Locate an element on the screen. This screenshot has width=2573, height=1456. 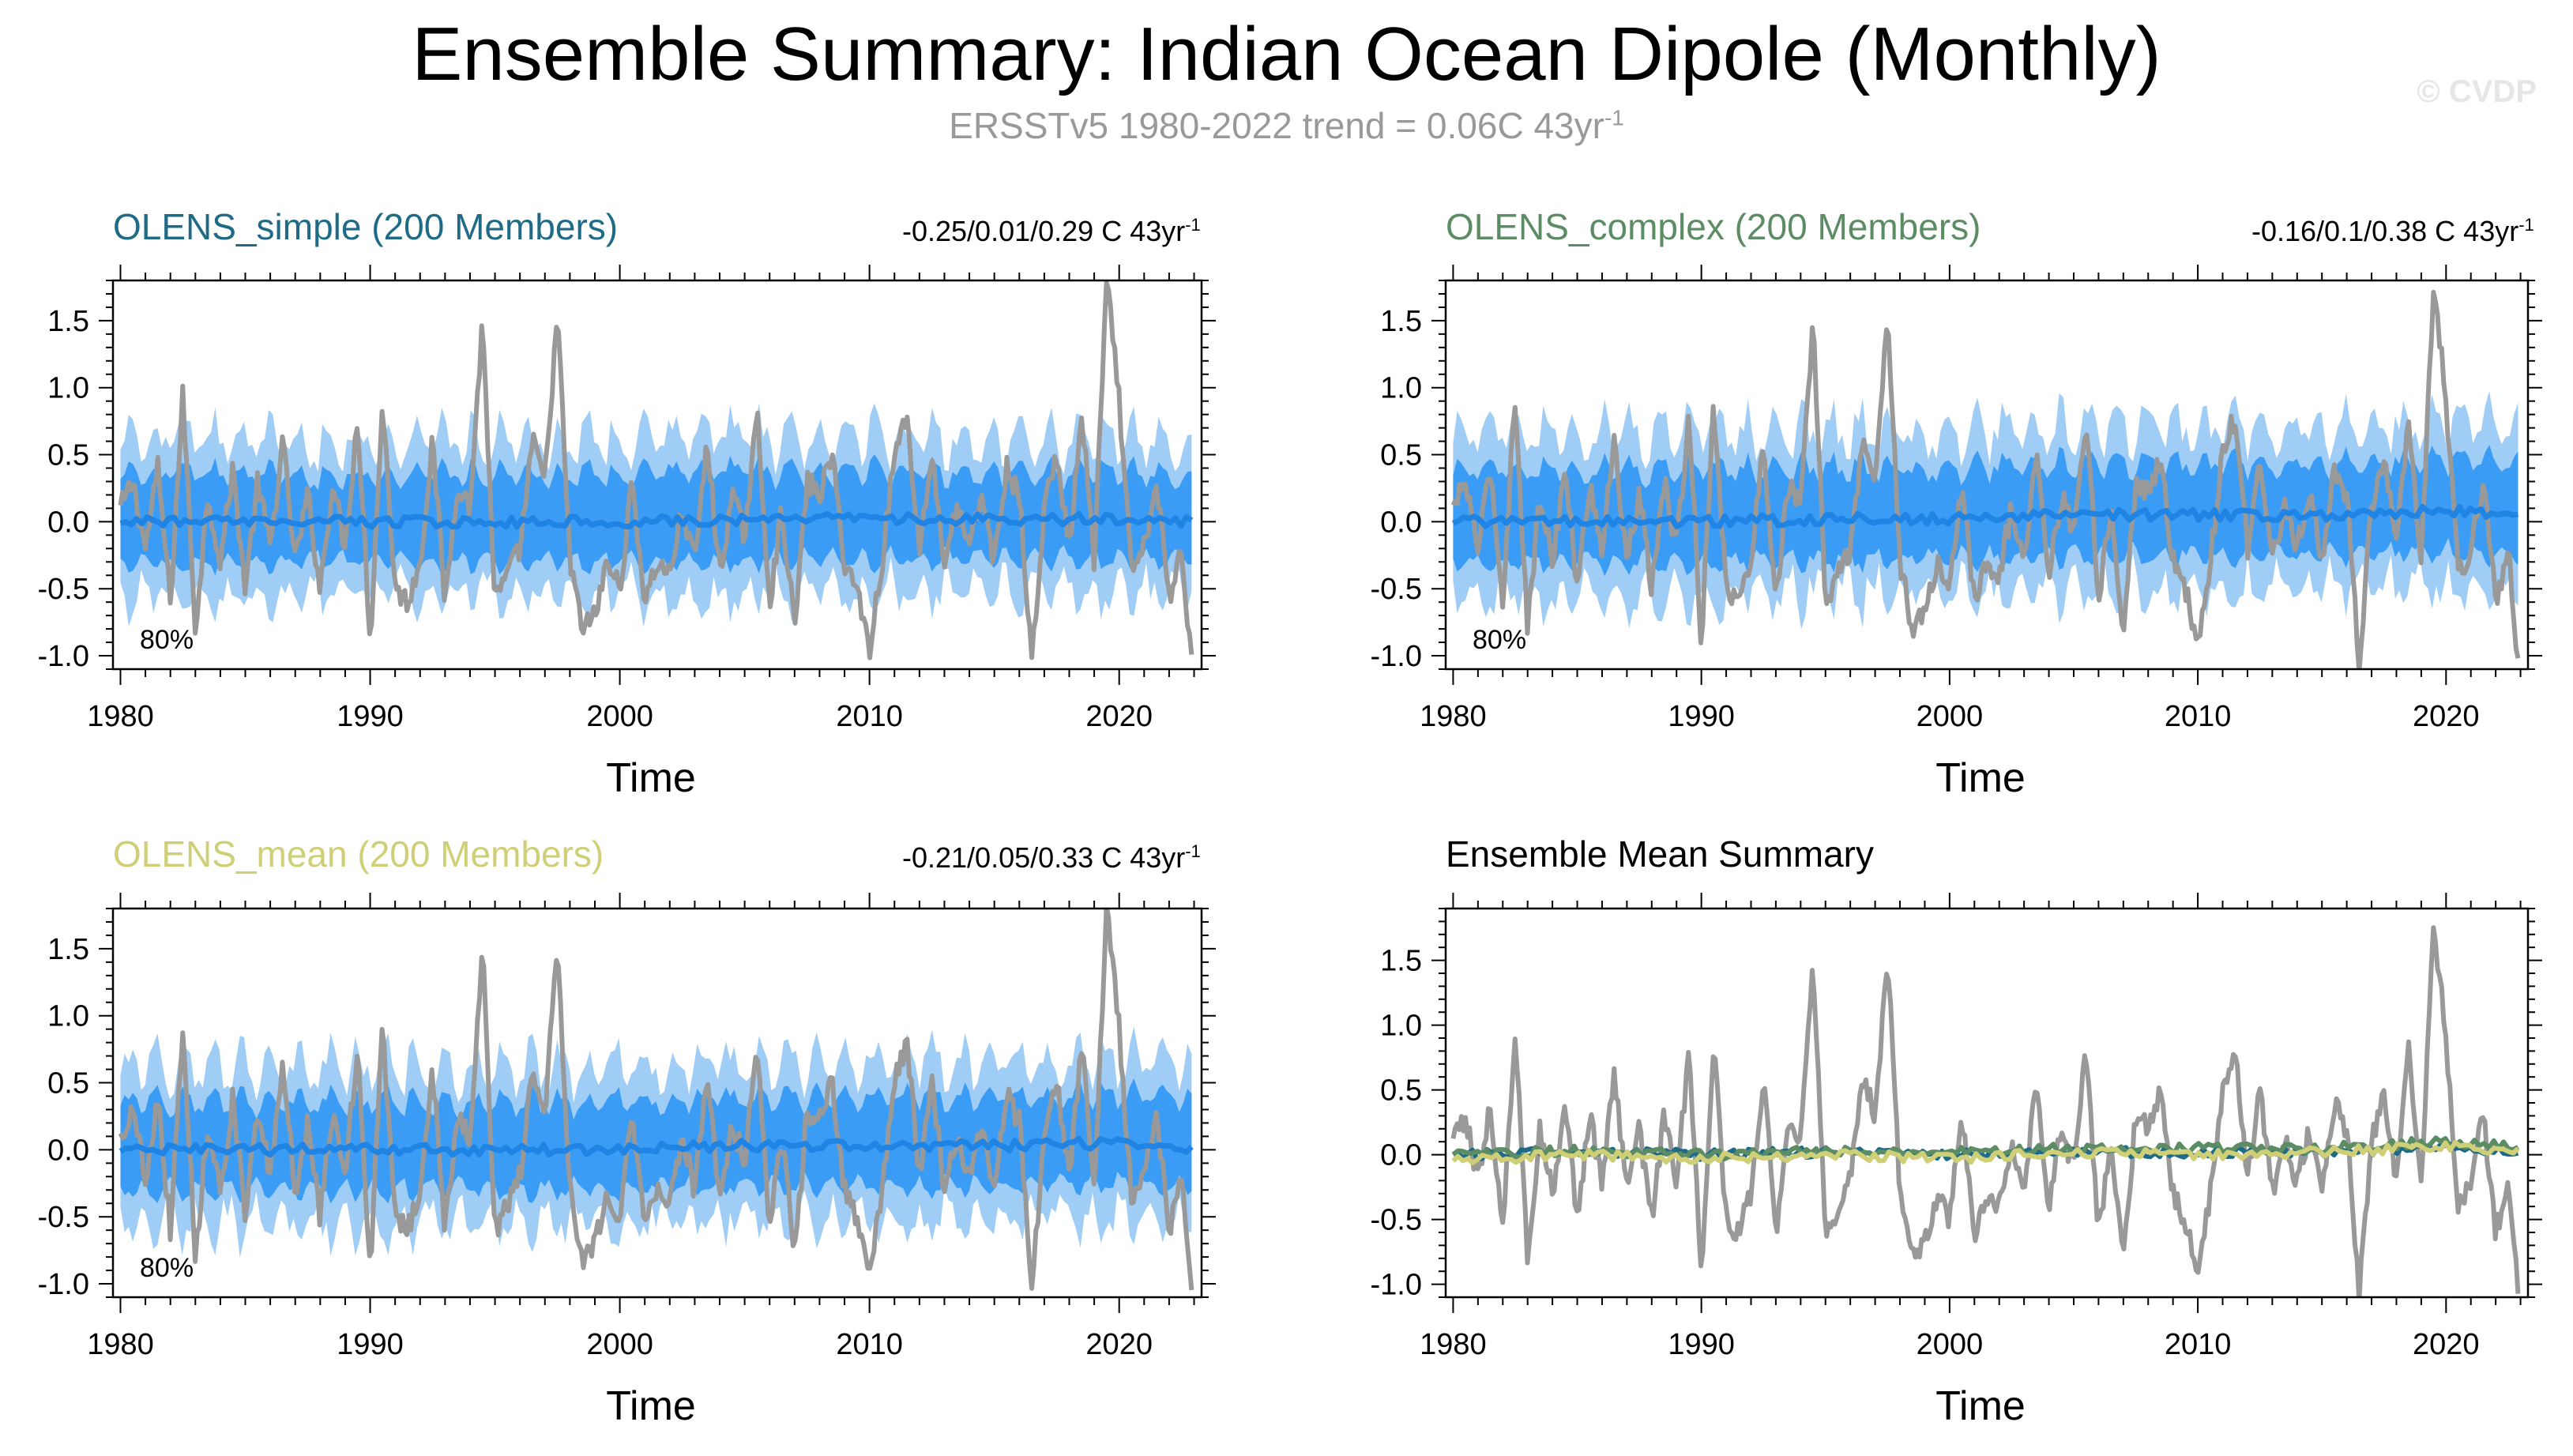
ens-mean-olens_mean is located at coordinates (1985, 1152).